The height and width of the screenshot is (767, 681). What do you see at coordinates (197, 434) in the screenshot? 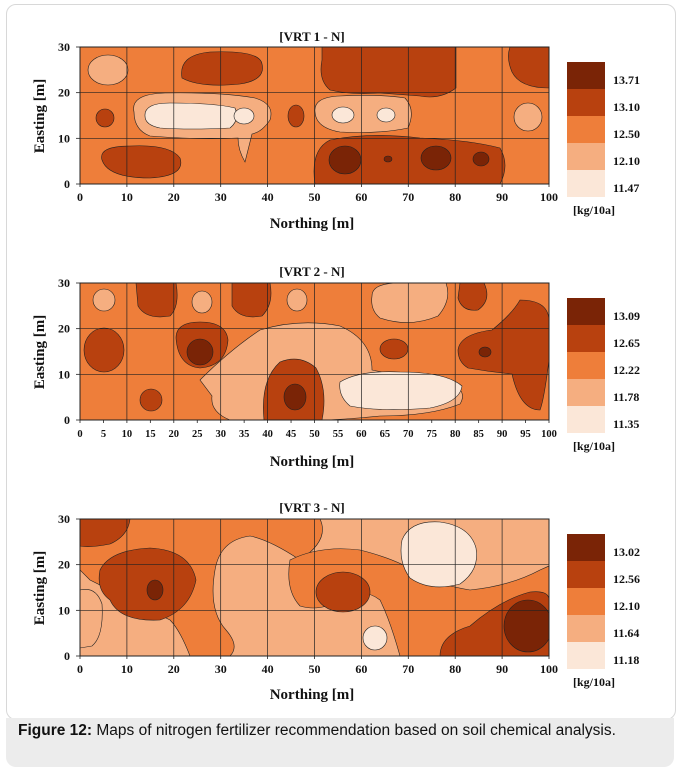
I see `x-tick-label: 25` at bounding box center [197, 434].